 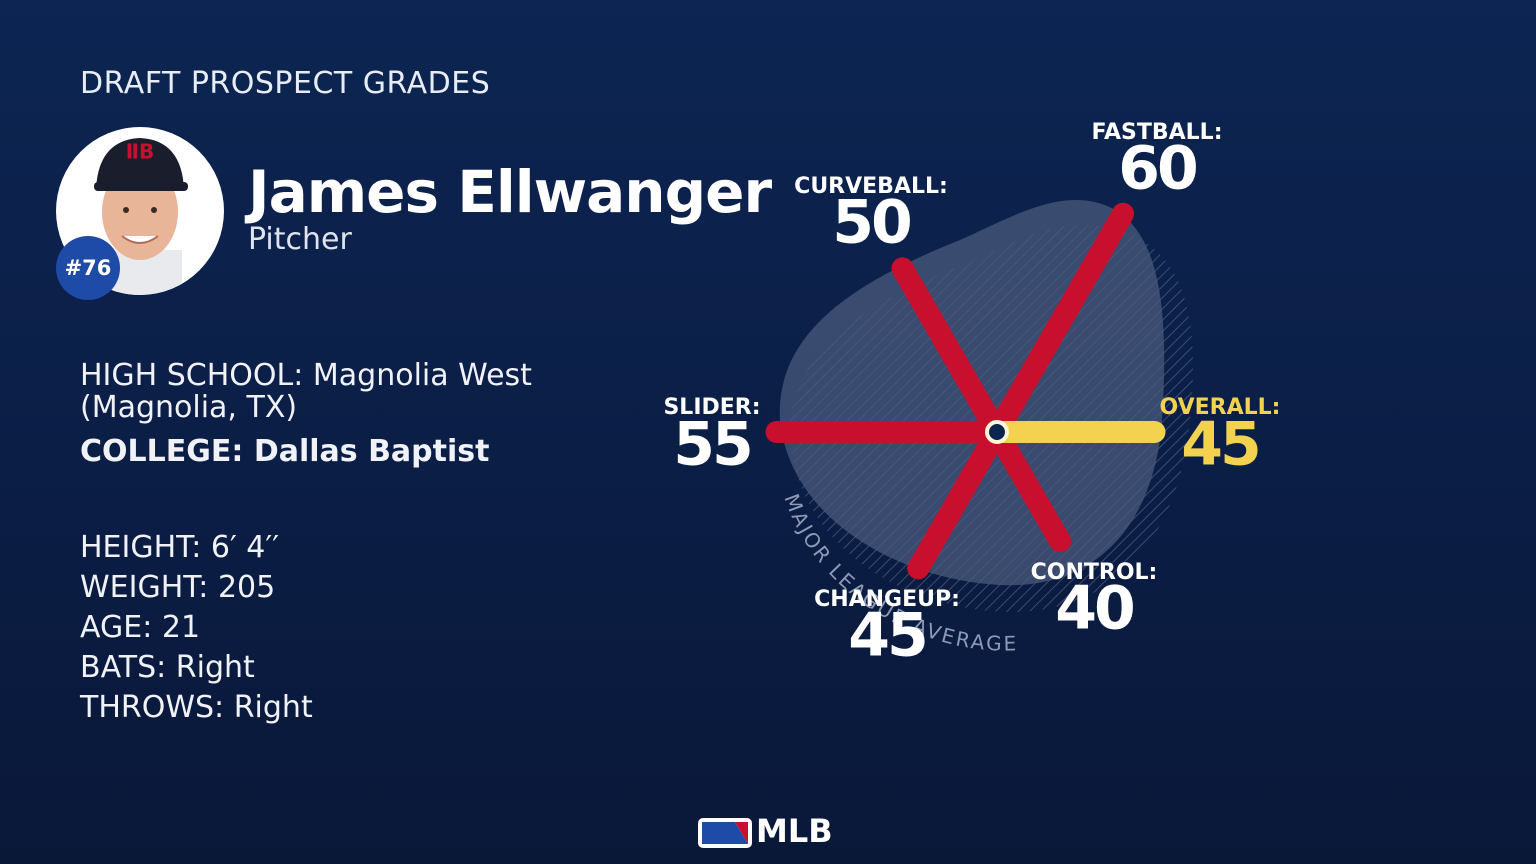 I want to click on grade-value: 60, so click(x=1157, y=169).